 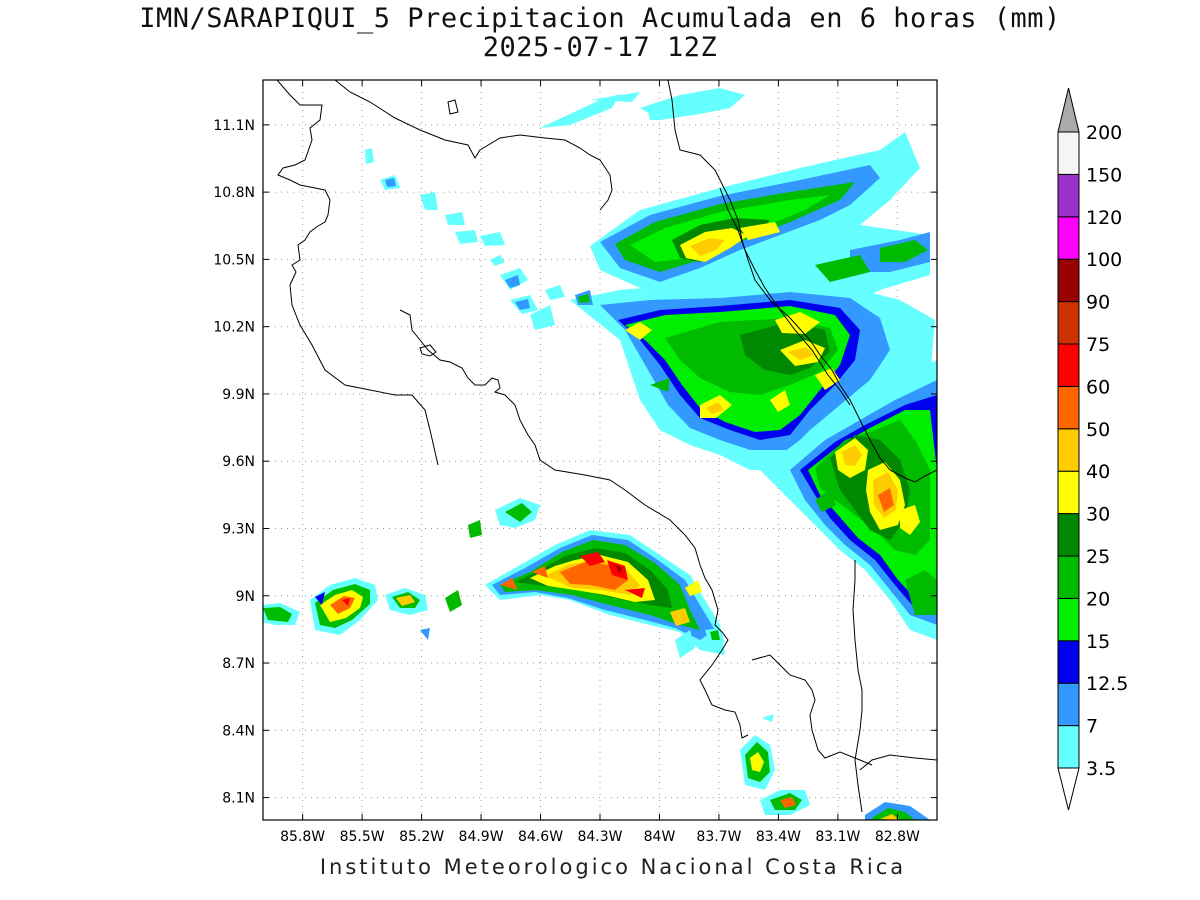 What do you see at coordinates (234, 193) in the screenshot?
I see `lat-tick-label: 10.8N` at bounding box center [234, 193].